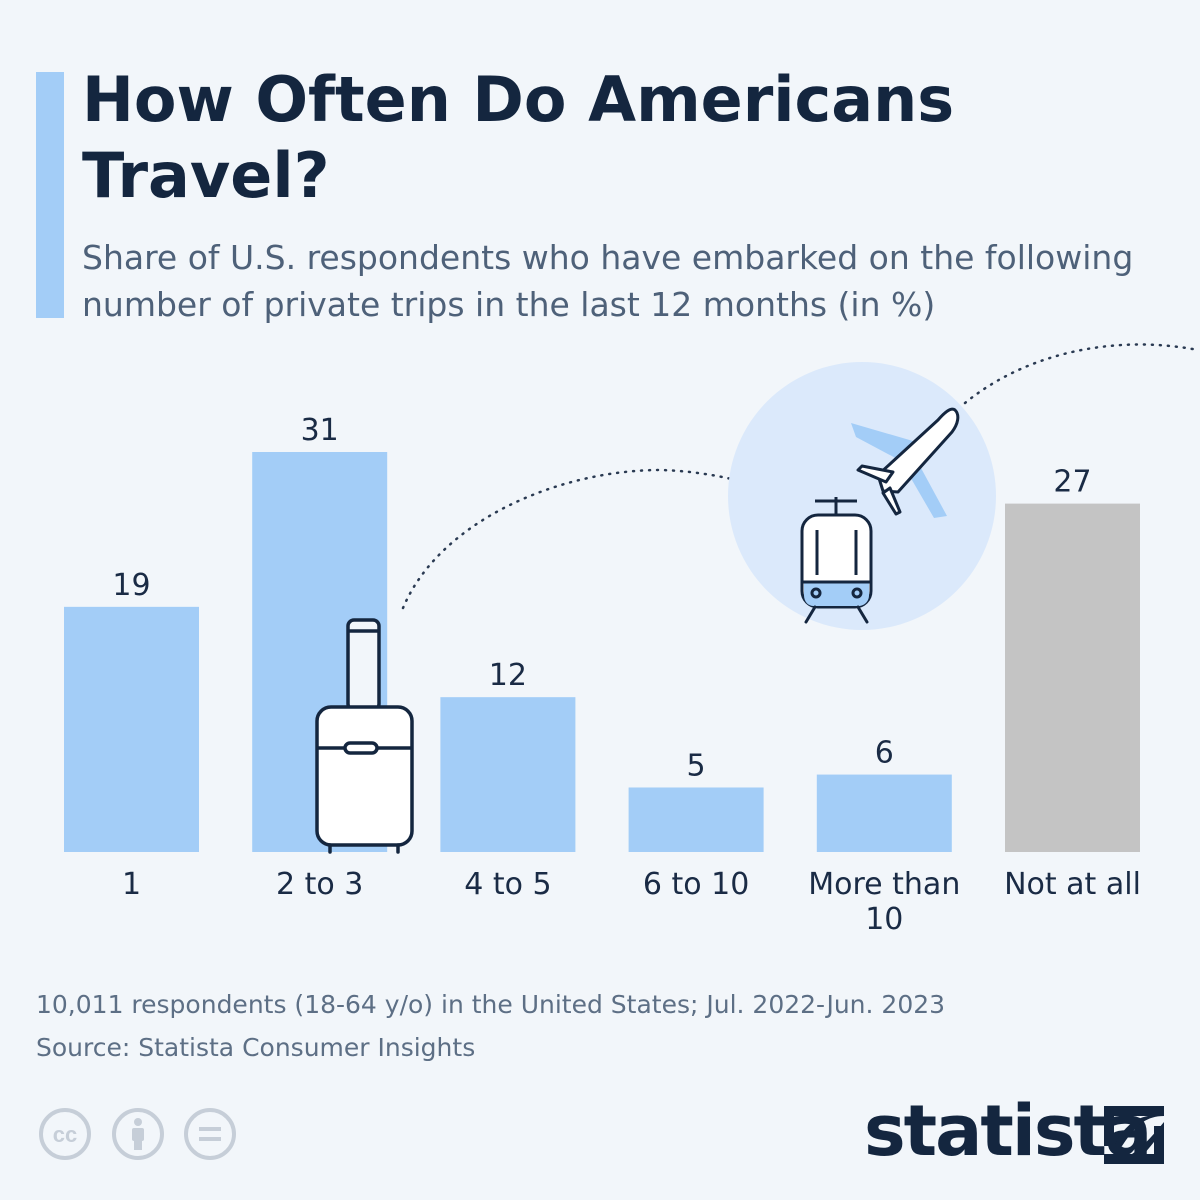 This screenshot has height=1200, width=1200. I want to click on value-label-4: 6, so click(884, 753).